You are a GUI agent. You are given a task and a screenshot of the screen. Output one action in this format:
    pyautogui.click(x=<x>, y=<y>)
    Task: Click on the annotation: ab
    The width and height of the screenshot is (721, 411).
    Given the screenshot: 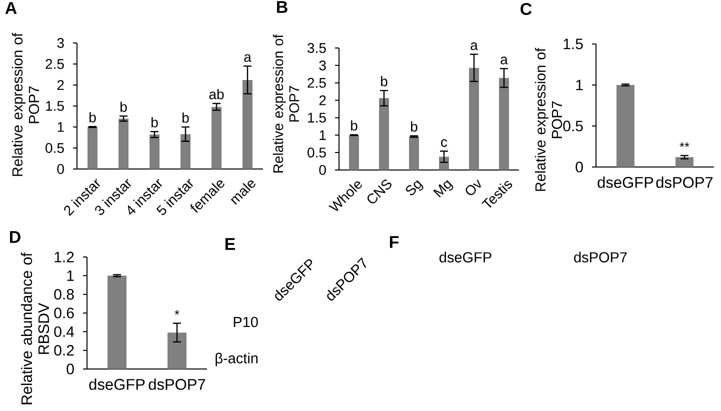 What is the action you would take?
    pyautogui.click(x=216, y=94)
    